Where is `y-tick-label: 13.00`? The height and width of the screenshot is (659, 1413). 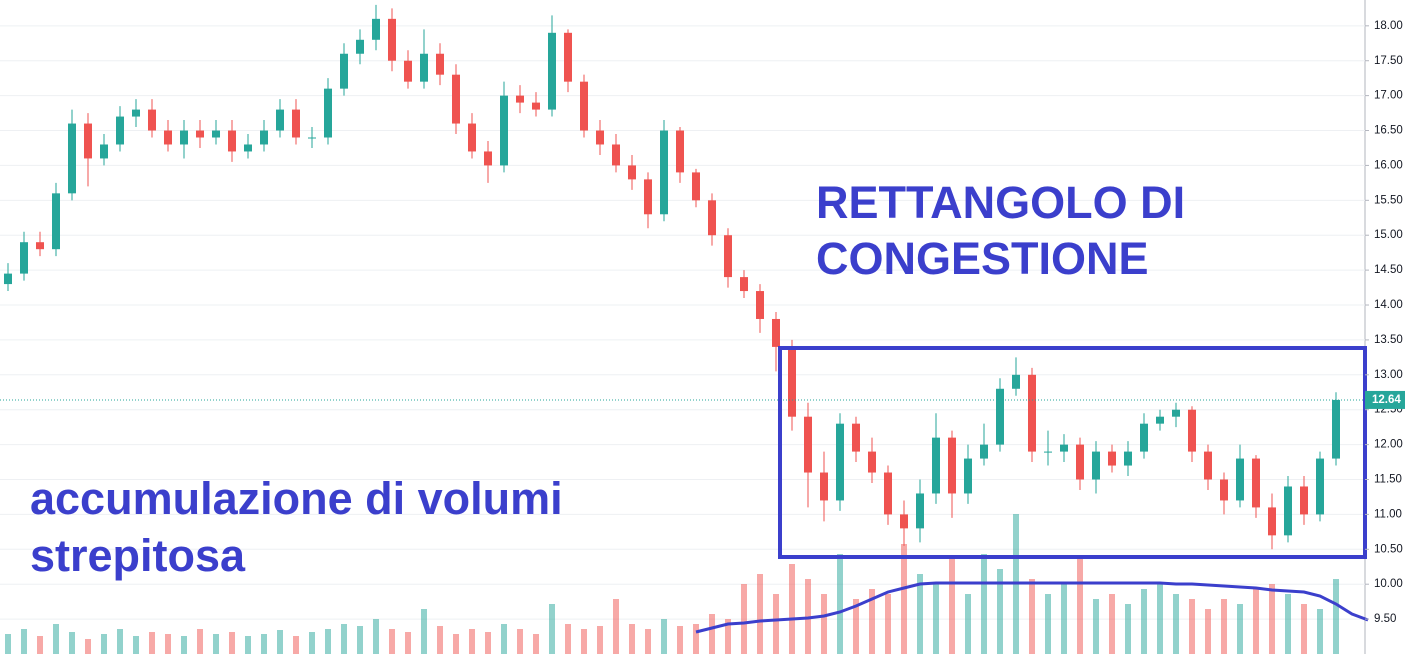 y-tick-label: 13.00 is located at coordinates (1388, 375).